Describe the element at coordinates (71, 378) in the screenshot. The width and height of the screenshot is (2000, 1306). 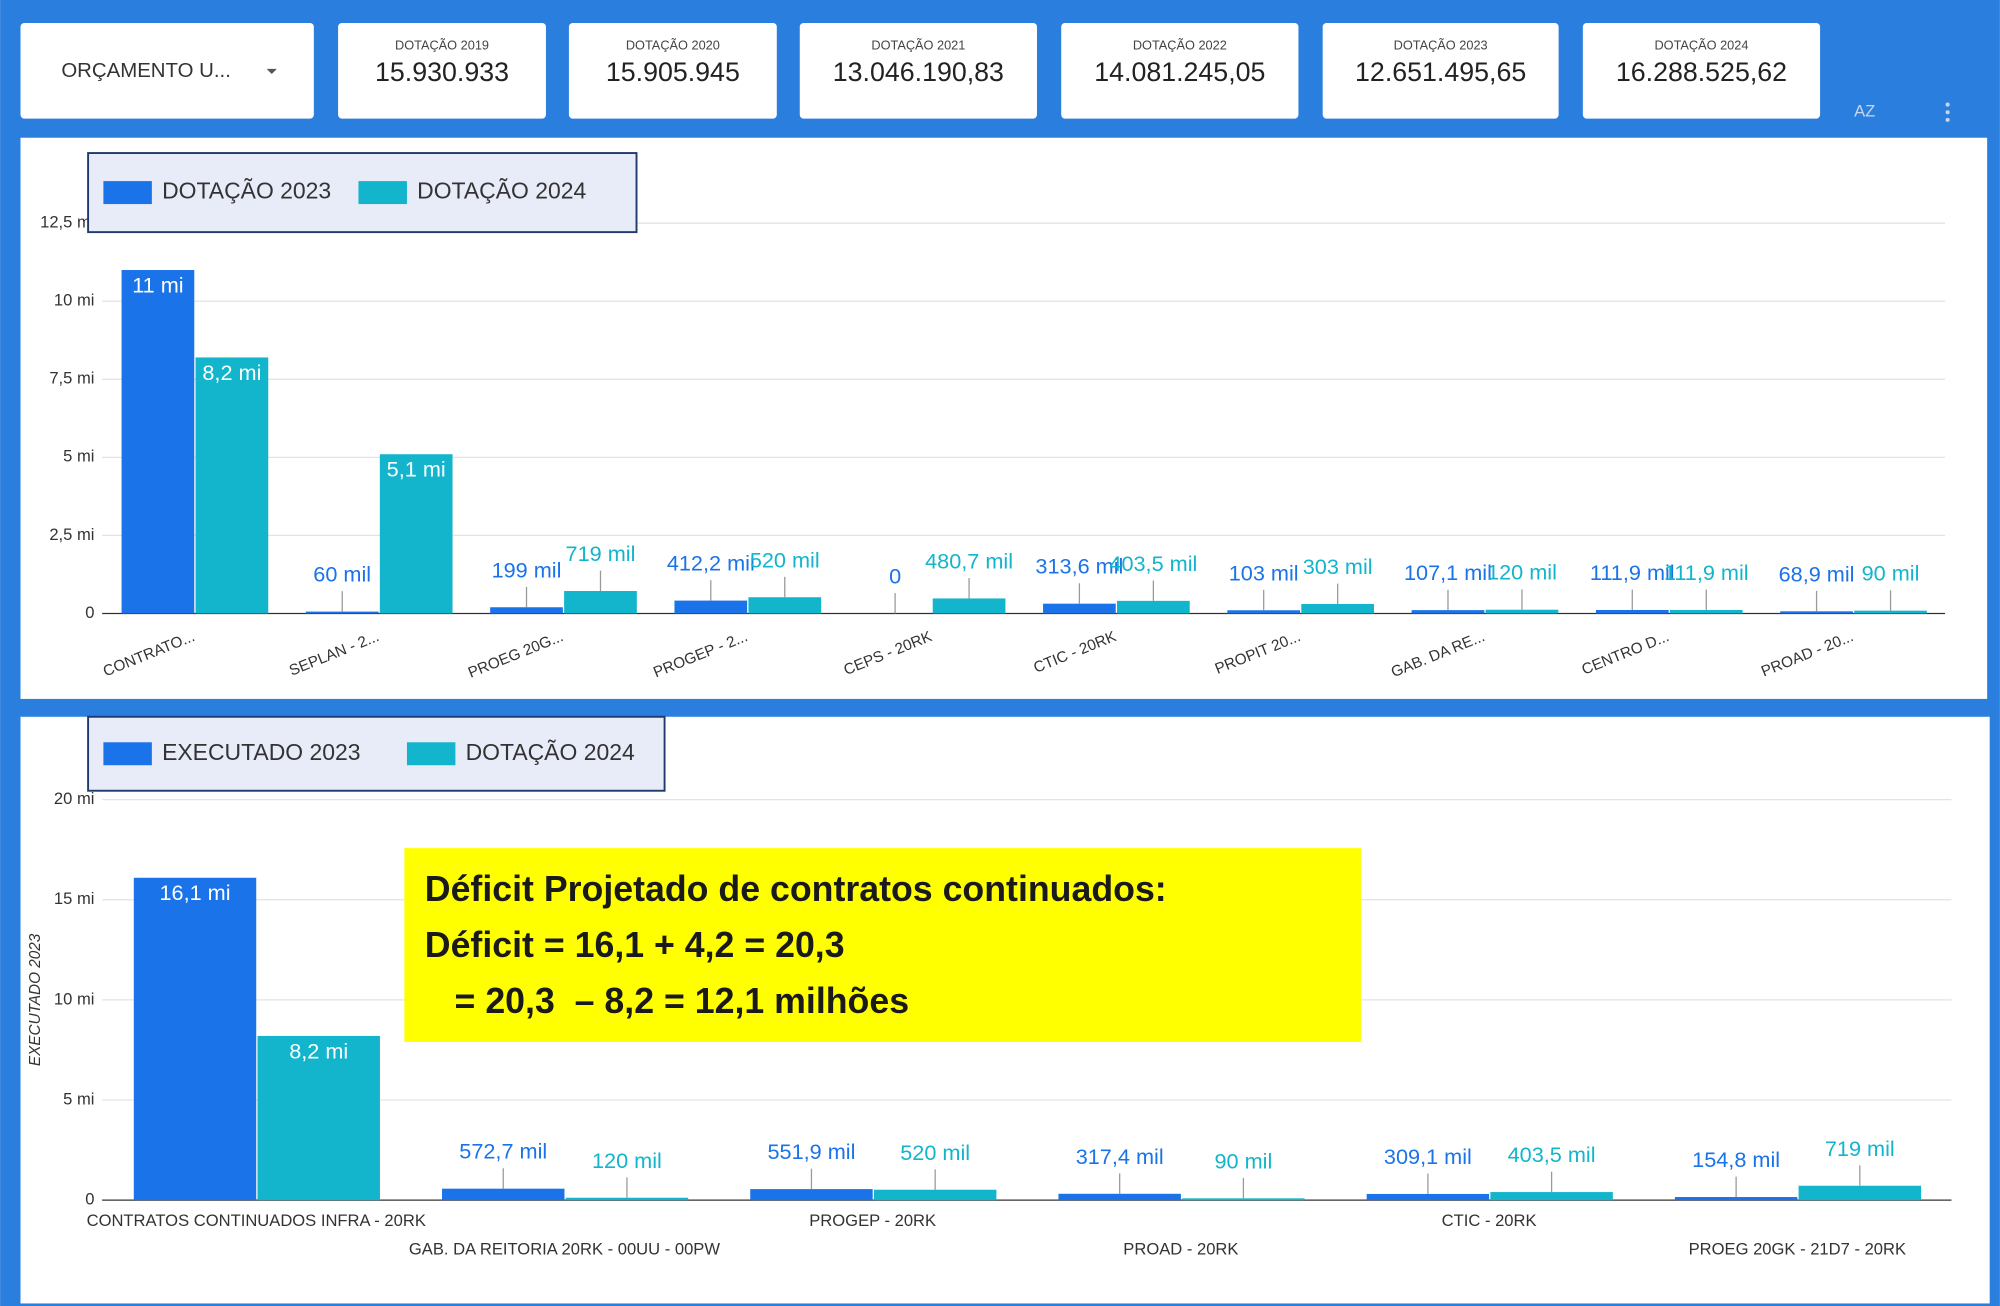
I see `y-tick-label: 7,5 mi` at that location.